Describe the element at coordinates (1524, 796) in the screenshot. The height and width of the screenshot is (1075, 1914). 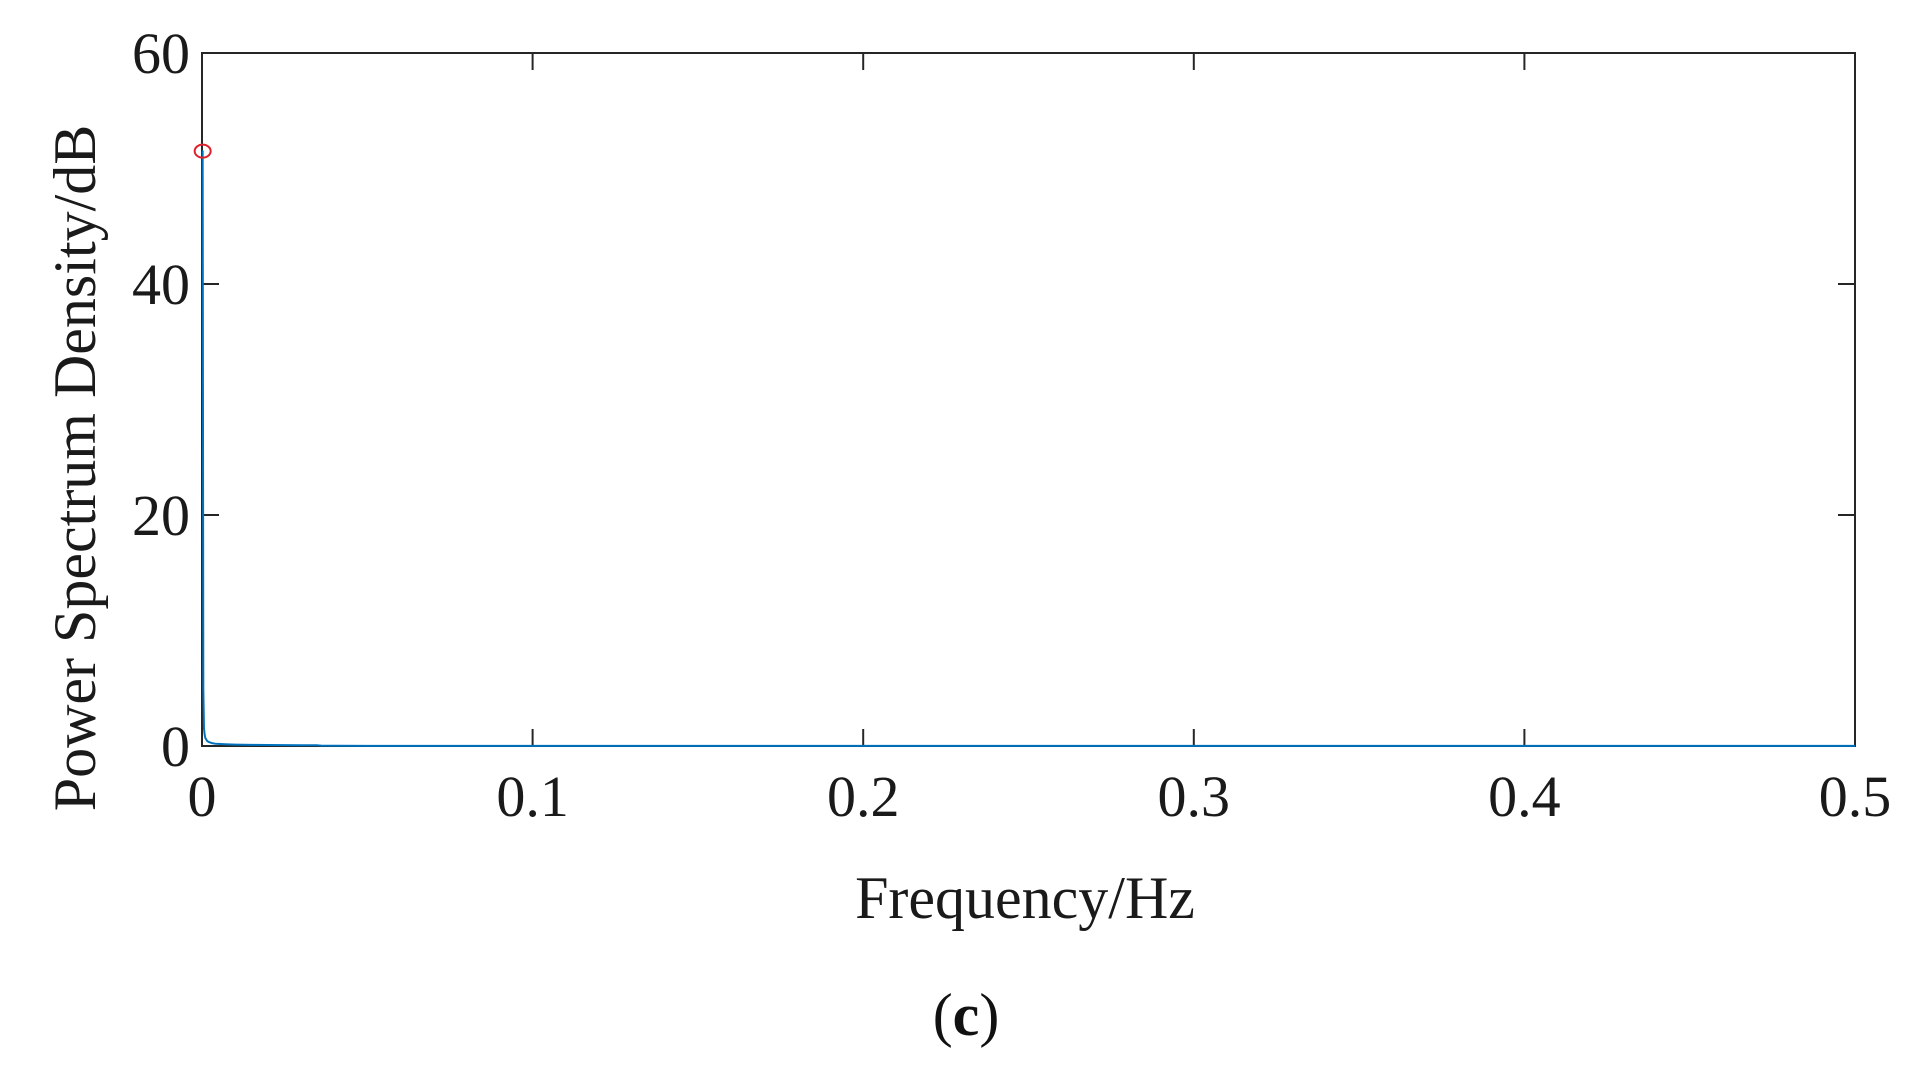
I see `x-tick-label: 0.4` at that location.